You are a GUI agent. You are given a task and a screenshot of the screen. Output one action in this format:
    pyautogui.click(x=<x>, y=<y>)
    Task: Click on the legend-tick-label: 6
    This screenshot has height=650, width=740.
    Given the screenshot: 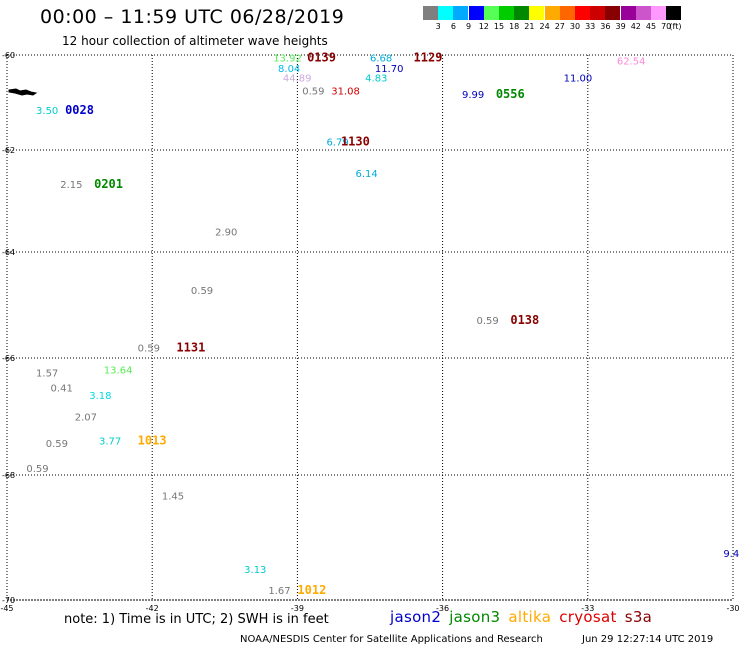 What is the action you would take?
    pyautogui.click(x=453, y=26)
    